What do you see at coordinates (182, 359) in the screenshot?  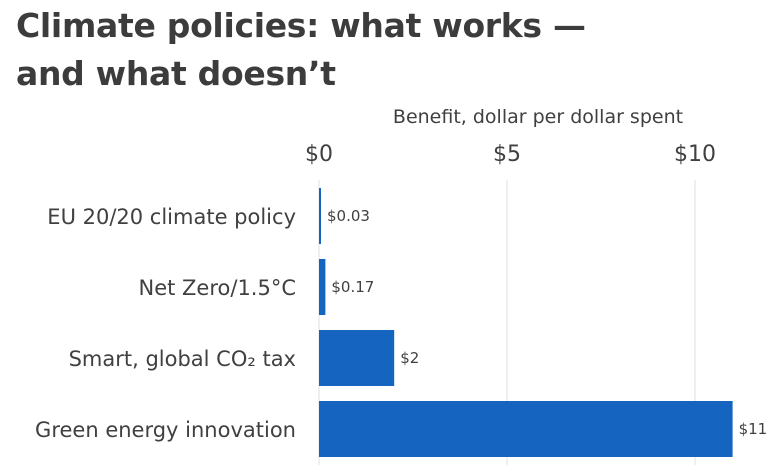 I see `category-label: Smart, global CO₂ tax` at bounding box center [182, 359].